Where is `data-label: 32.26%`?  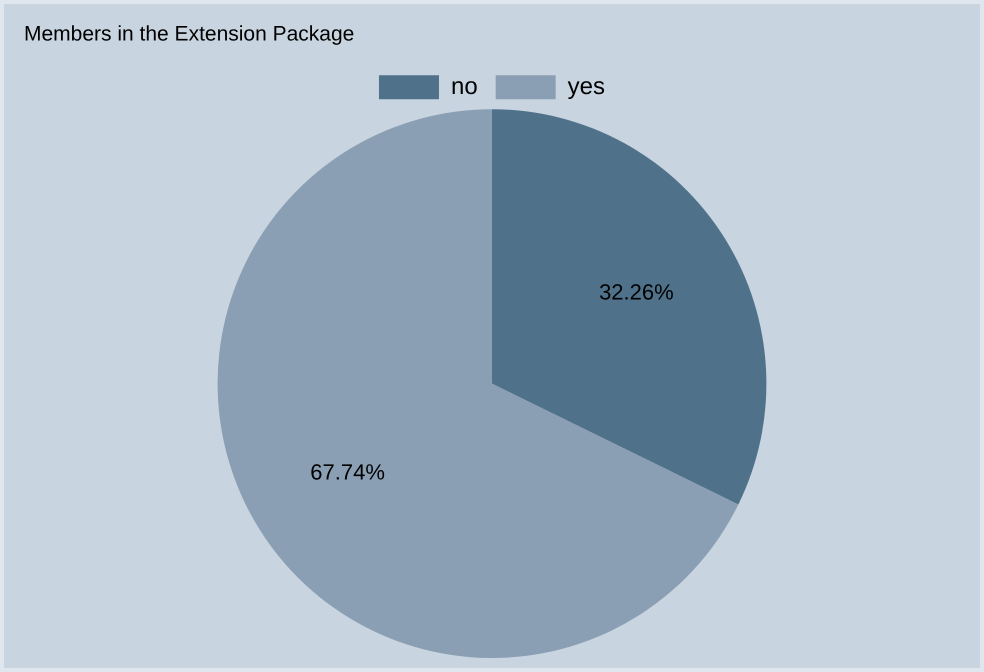
data-label: 32.26% is located at coordinates (636, 292).